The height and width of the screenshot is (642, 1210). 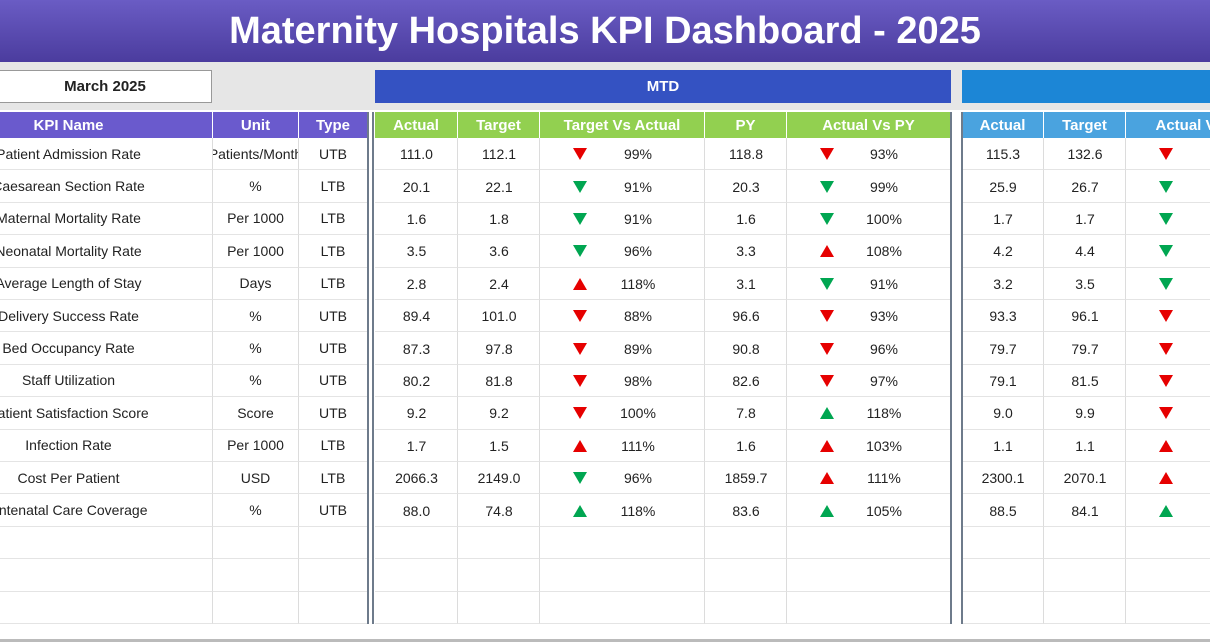 What do you see at coordinates (1003, 348) in the screenshot?
I see `ytd-actual: 79.7` at bounding box center [1003, 348].